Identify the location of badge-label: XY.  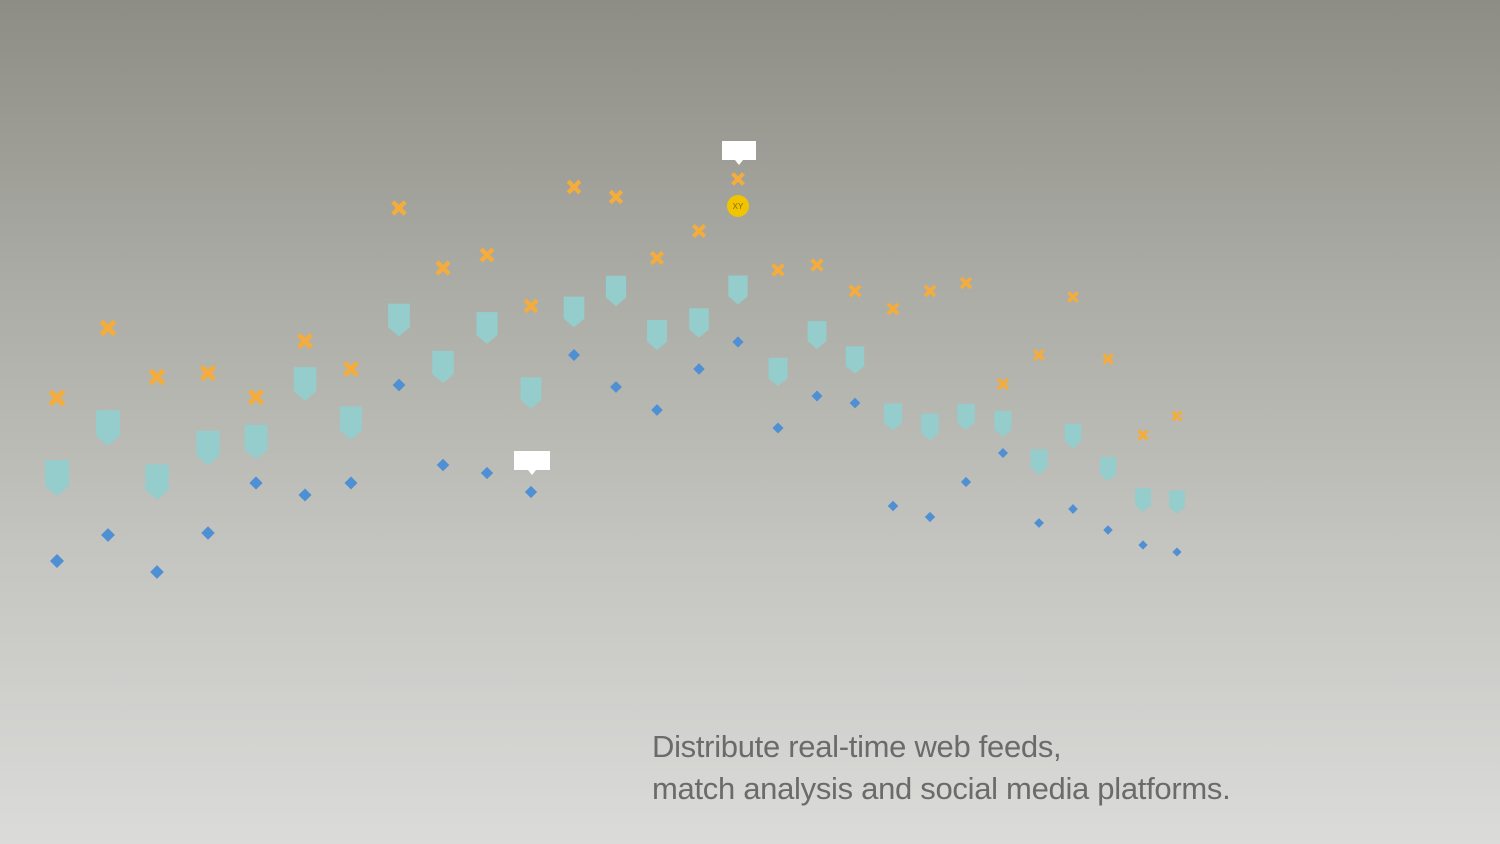
(738, 206).